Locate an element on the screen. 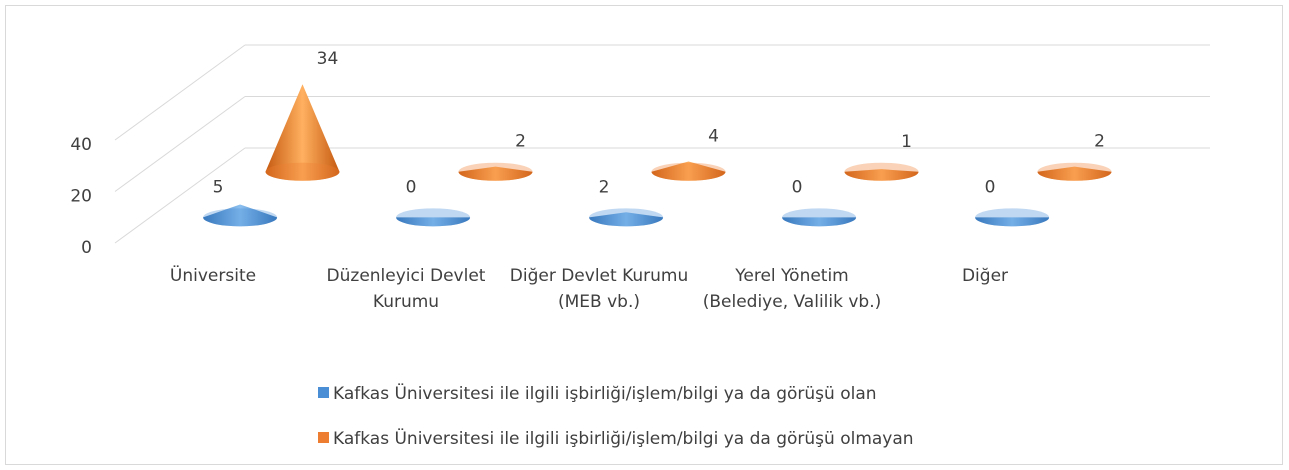 The width and height of the screenshot is (1289, 470). x-tick-label: Üniversite is located at coordinates (213, 276).